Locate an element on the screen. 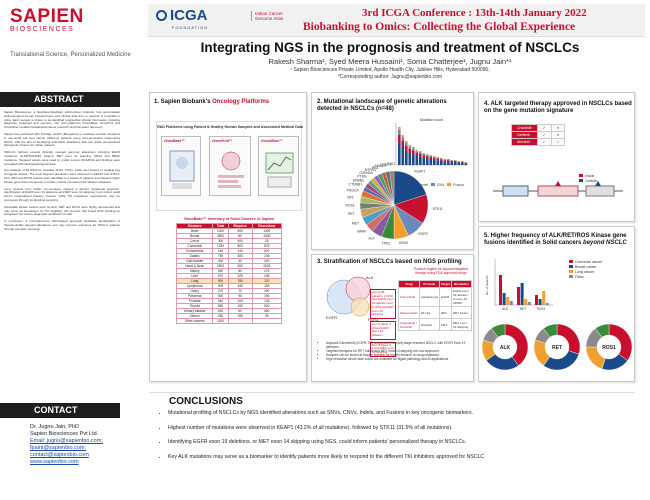 The image size is (650, 500). drug-table-cell: Capmatinib / Tepotinib is located at coordinates (409, 324).